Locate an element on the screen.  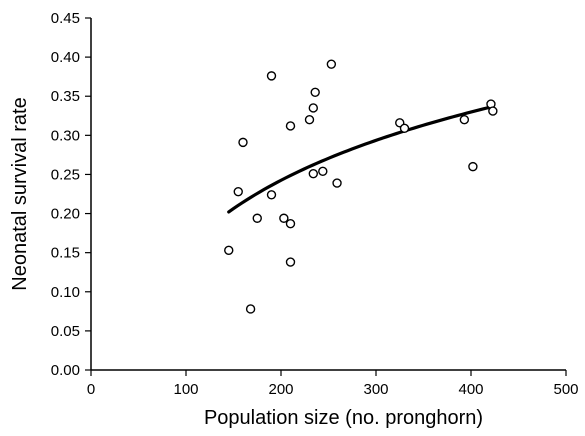
y-tick-label: 0.00 is located at coordinates (65, 370).